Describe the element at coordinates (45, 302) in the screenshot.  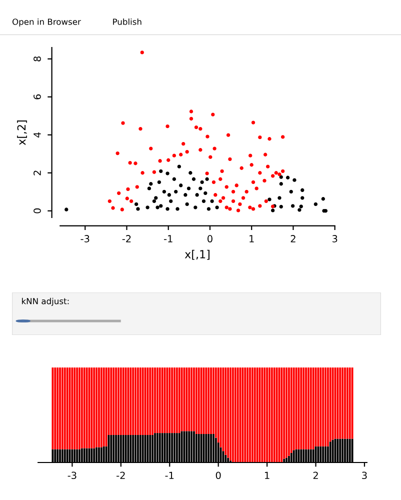
I see `text: kNN adjust:` at that location.